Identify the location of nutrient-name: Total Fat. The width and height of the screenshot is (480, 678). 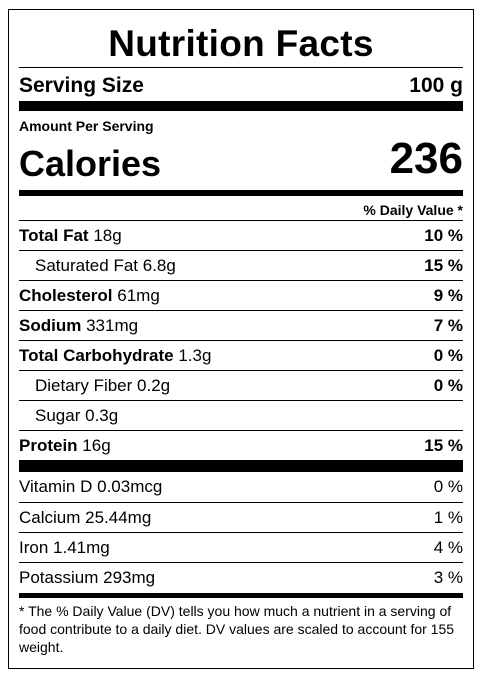
(54, 235).